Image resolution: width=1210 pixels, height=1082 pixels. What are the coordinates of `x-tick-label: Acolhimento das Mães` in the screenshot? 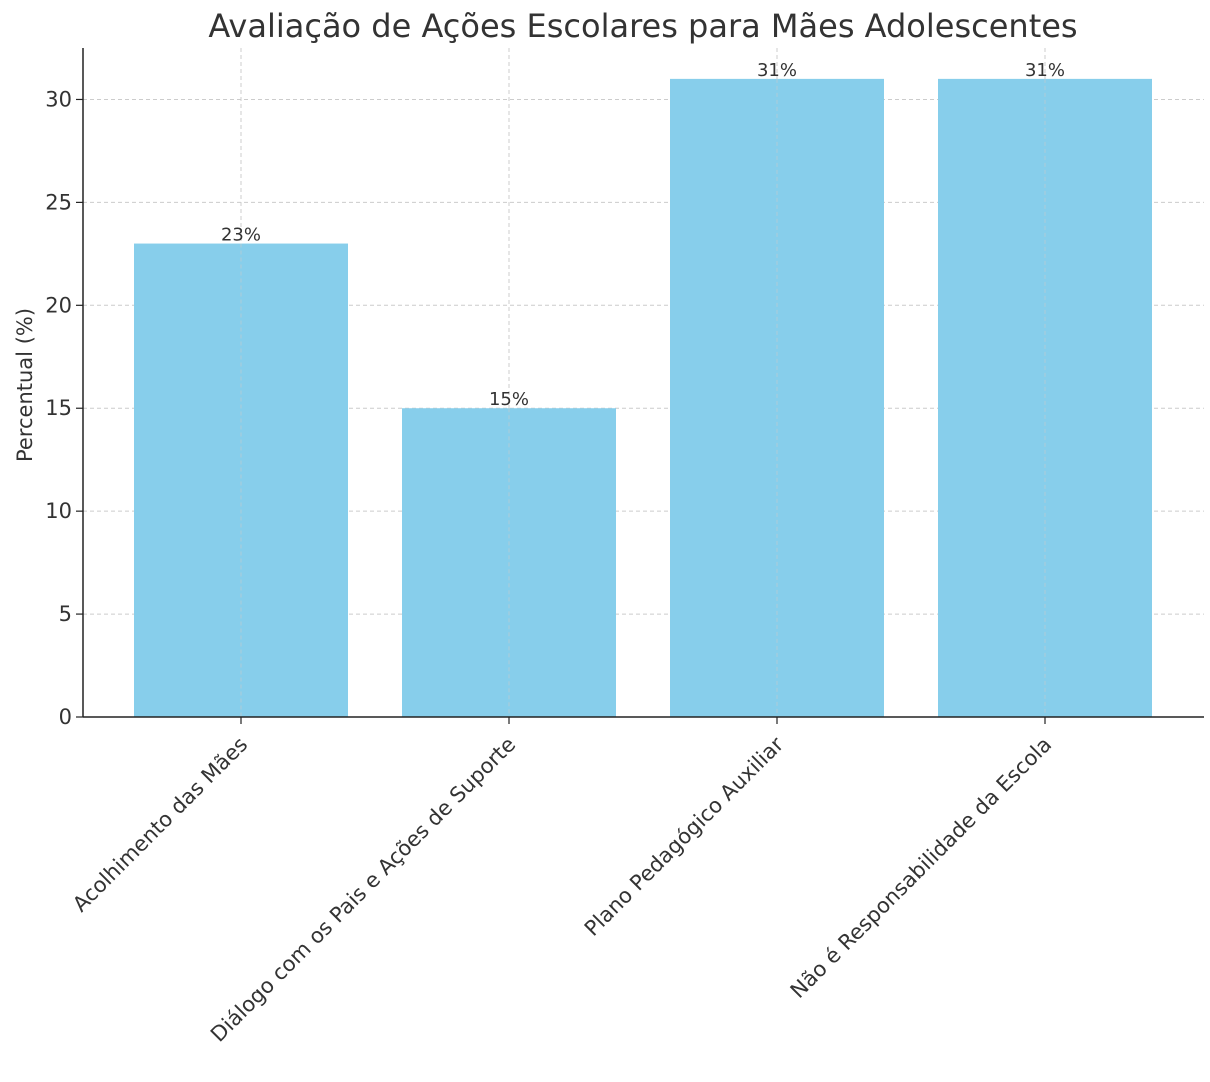 It's located at (160, 824).